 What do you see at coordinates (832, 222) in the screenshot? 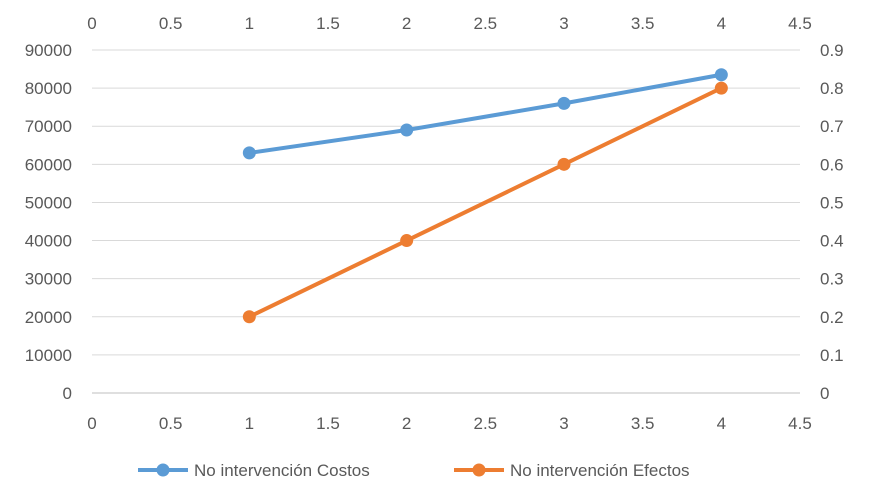
I see `y-axis-right: 0 0.1 0.2 0.3 0.4 0.5 0.6 0.7 0.8 0.9` at bounding box center [832, 222].